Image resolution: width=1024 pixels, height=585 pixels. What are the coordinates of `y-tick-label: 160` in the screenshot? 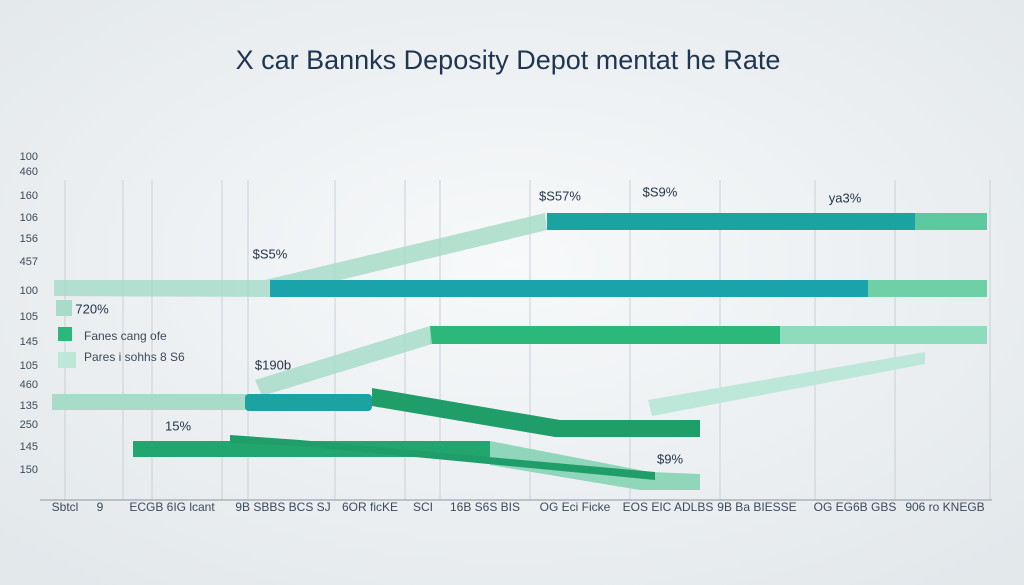 It's located at (29, 196).